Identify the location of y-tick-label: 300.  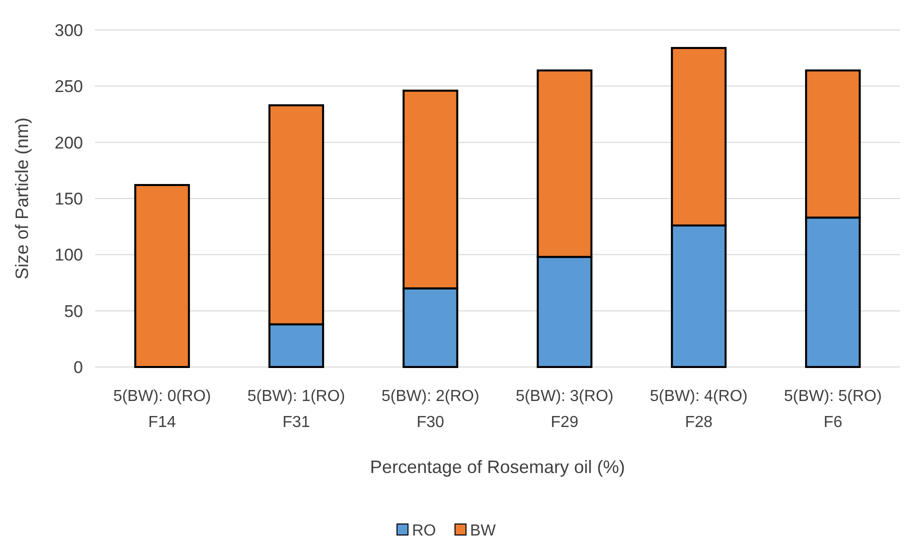
(68, 30).